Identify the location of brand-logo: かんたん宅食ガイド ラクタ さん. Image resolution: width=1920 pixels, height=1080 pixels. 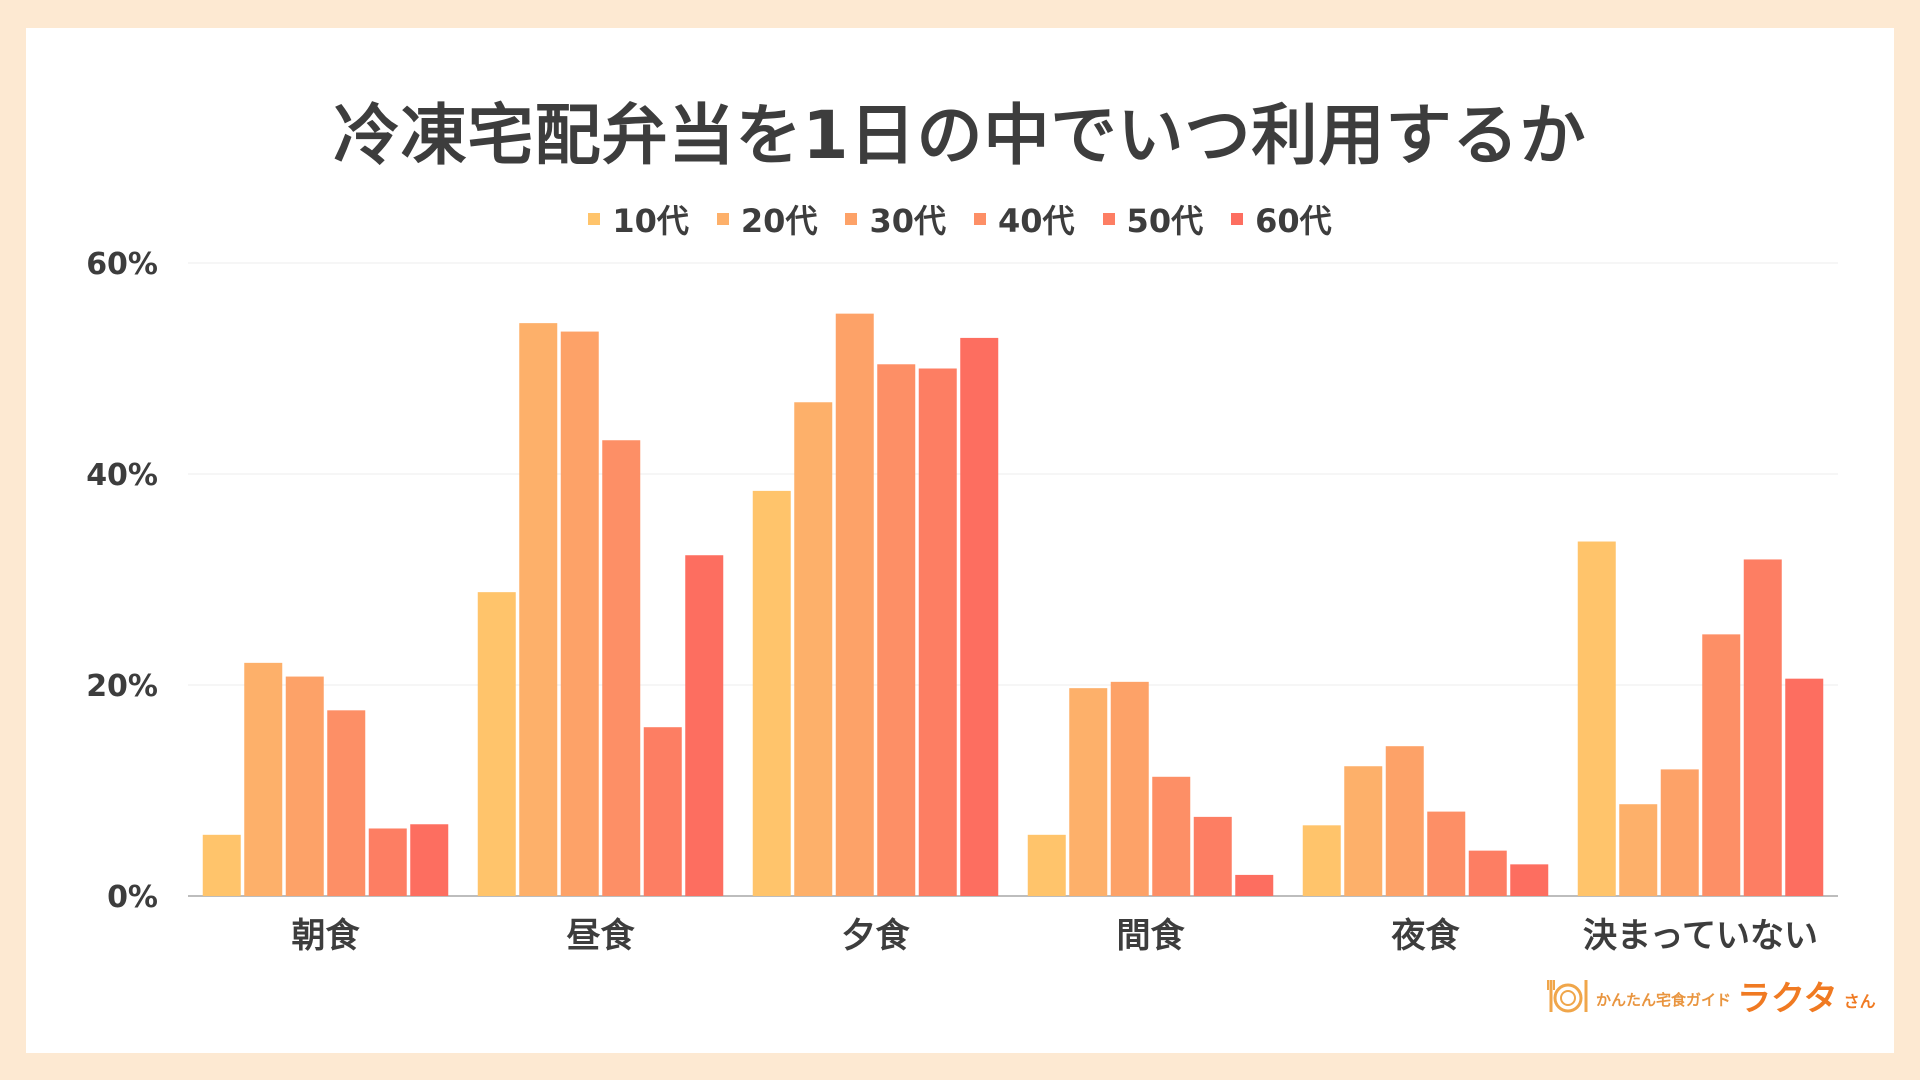
(1711, 996).